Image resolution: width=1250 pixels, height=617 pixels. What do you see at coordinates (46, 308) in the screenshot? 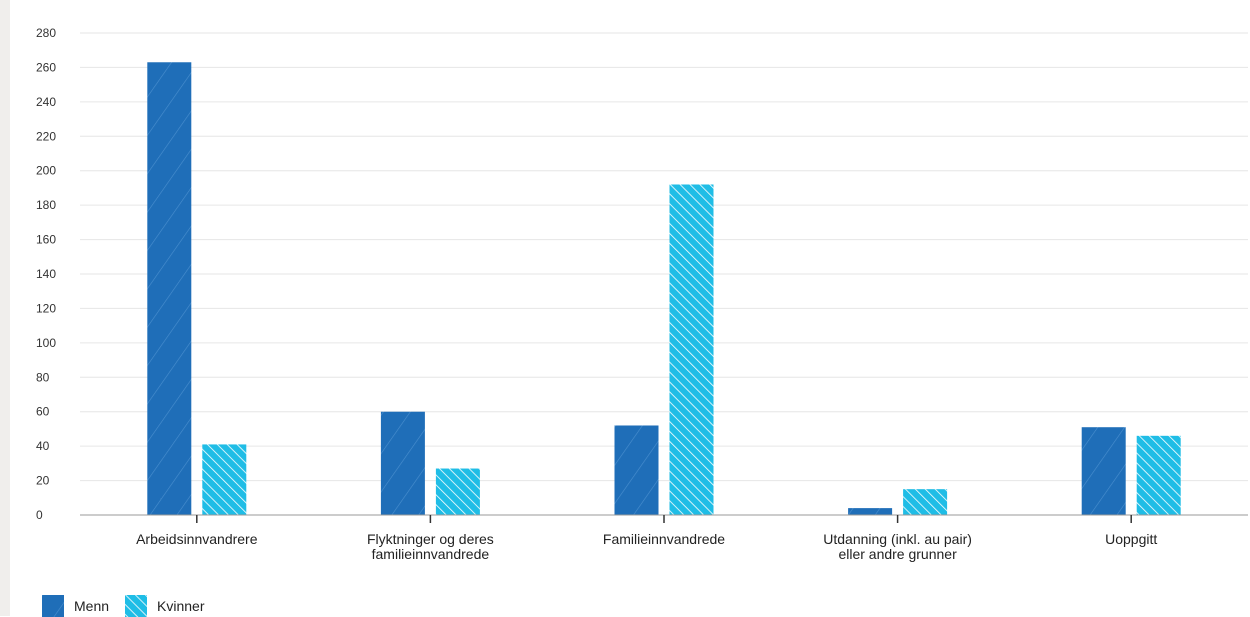
I see `y-tick-label: 120` at bounding box center [46, 308].